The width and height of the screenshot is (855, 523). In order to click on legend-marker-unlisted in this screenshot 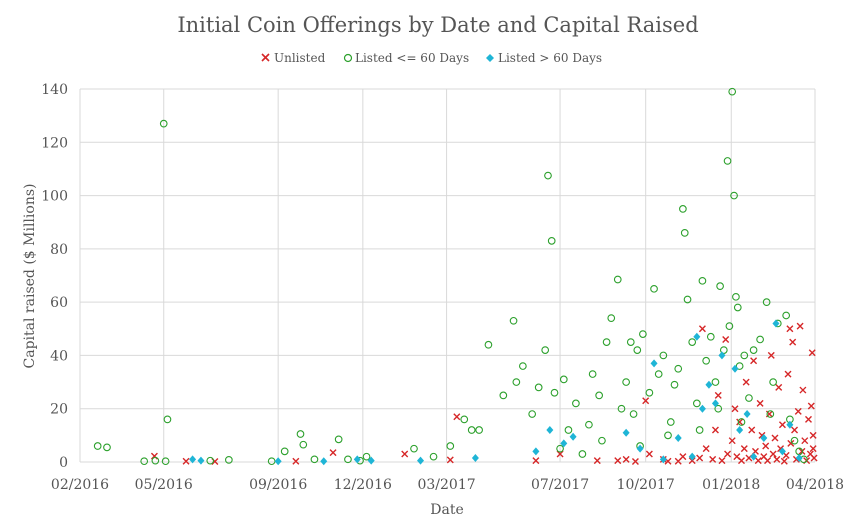, I will do `click(265, 57)`.